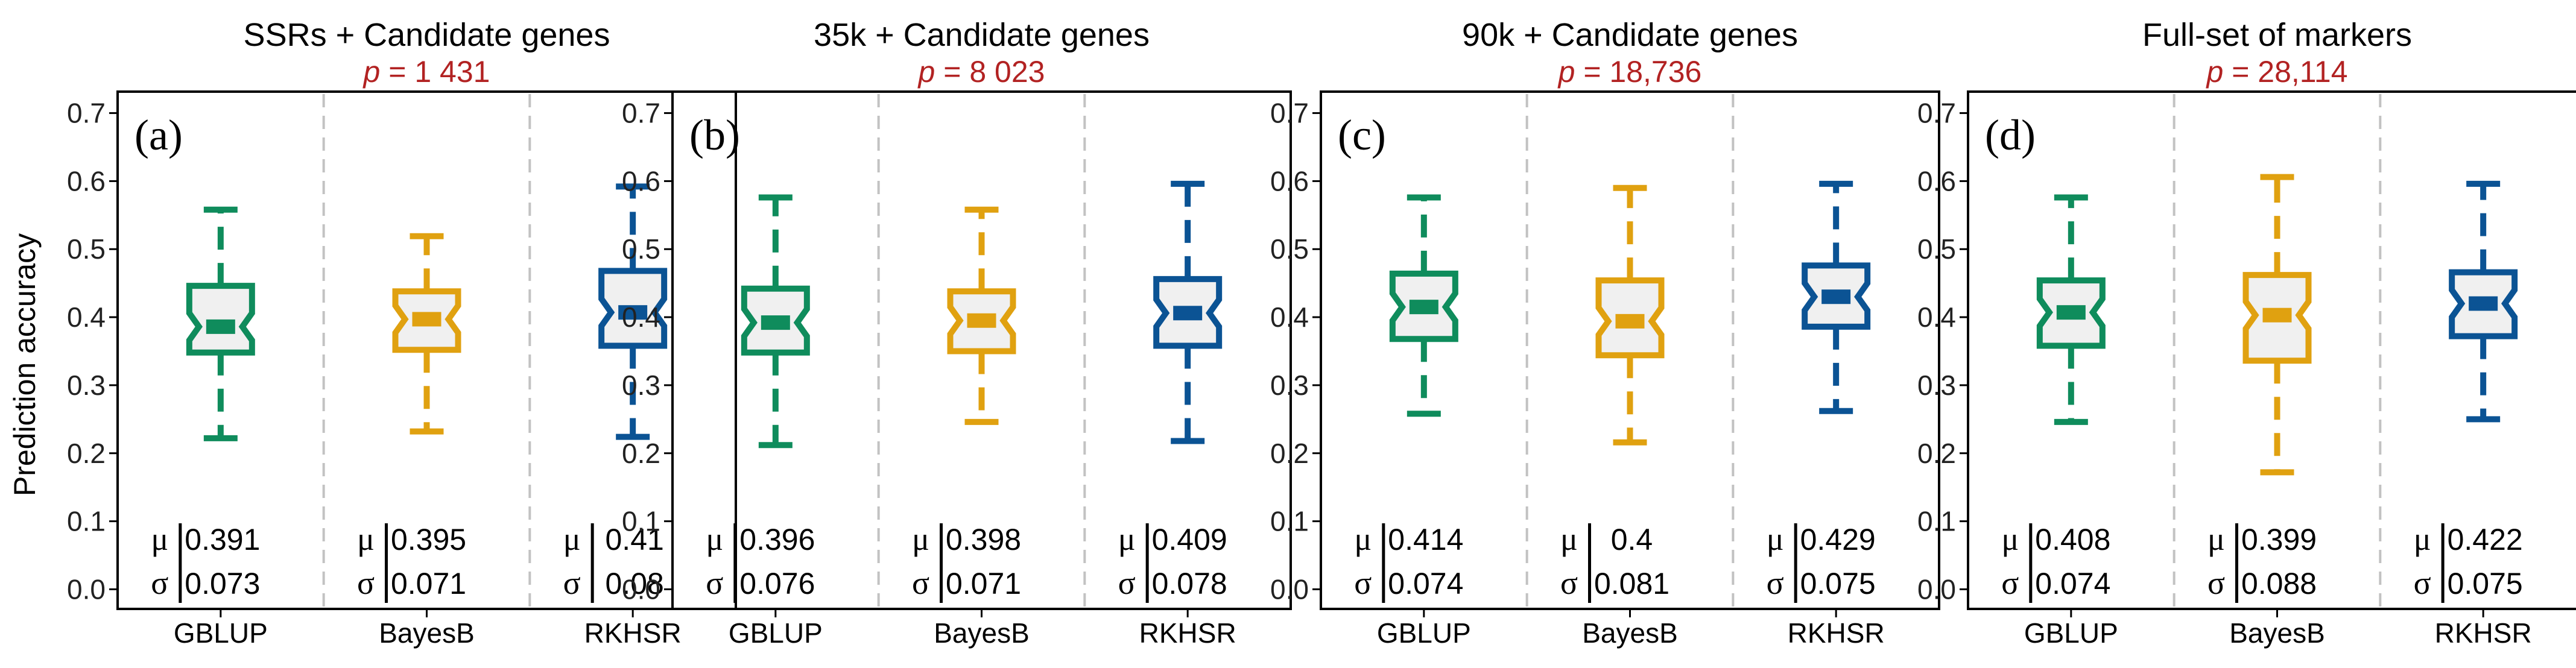  What do you see at coordinates (209, 428) in the screenshot?
I see `box-gblup: μσ 0.391 0.073 GBLUP` at bounding box center [209, 428].